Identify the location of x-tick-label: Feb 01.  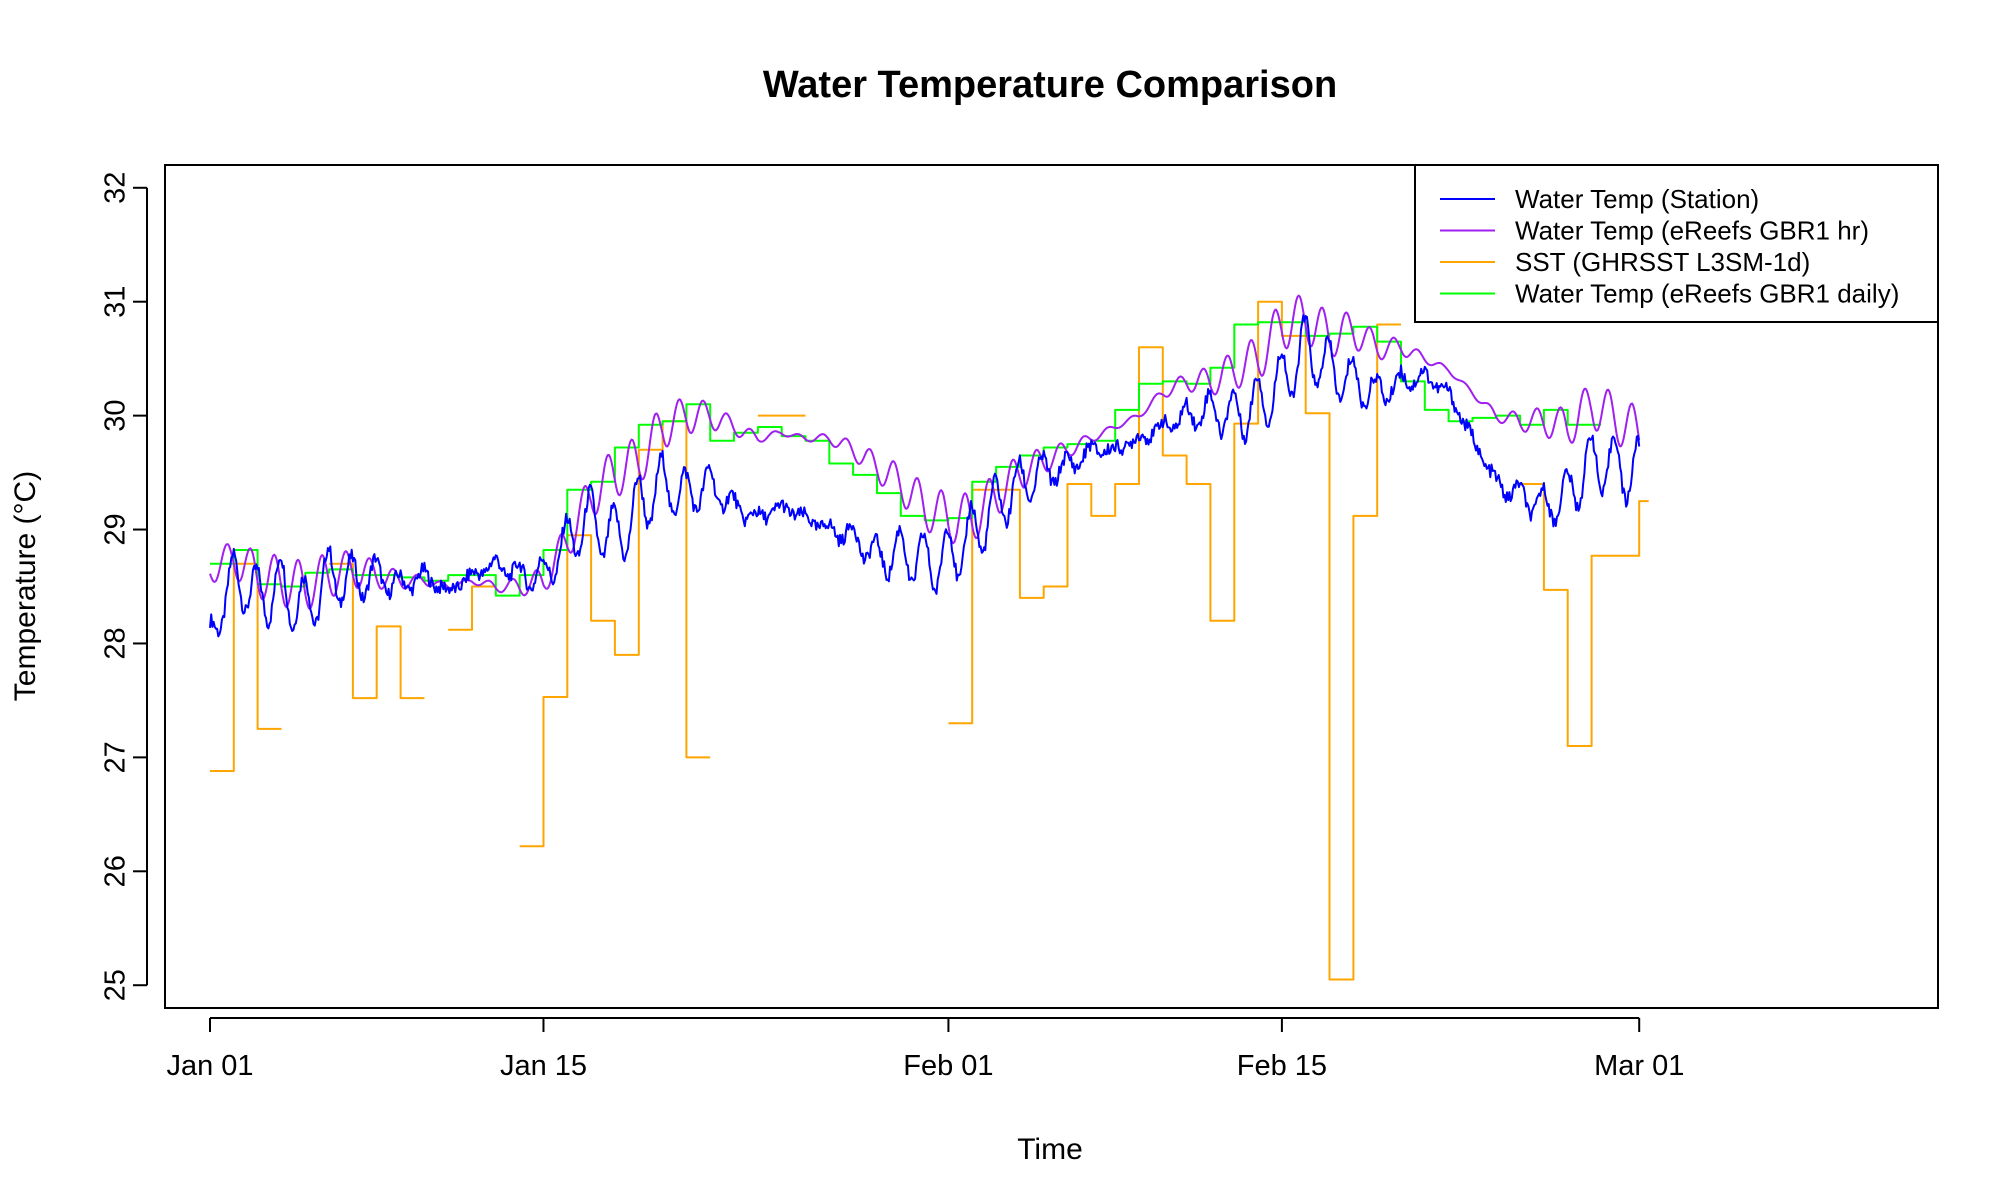
(948, 1066).